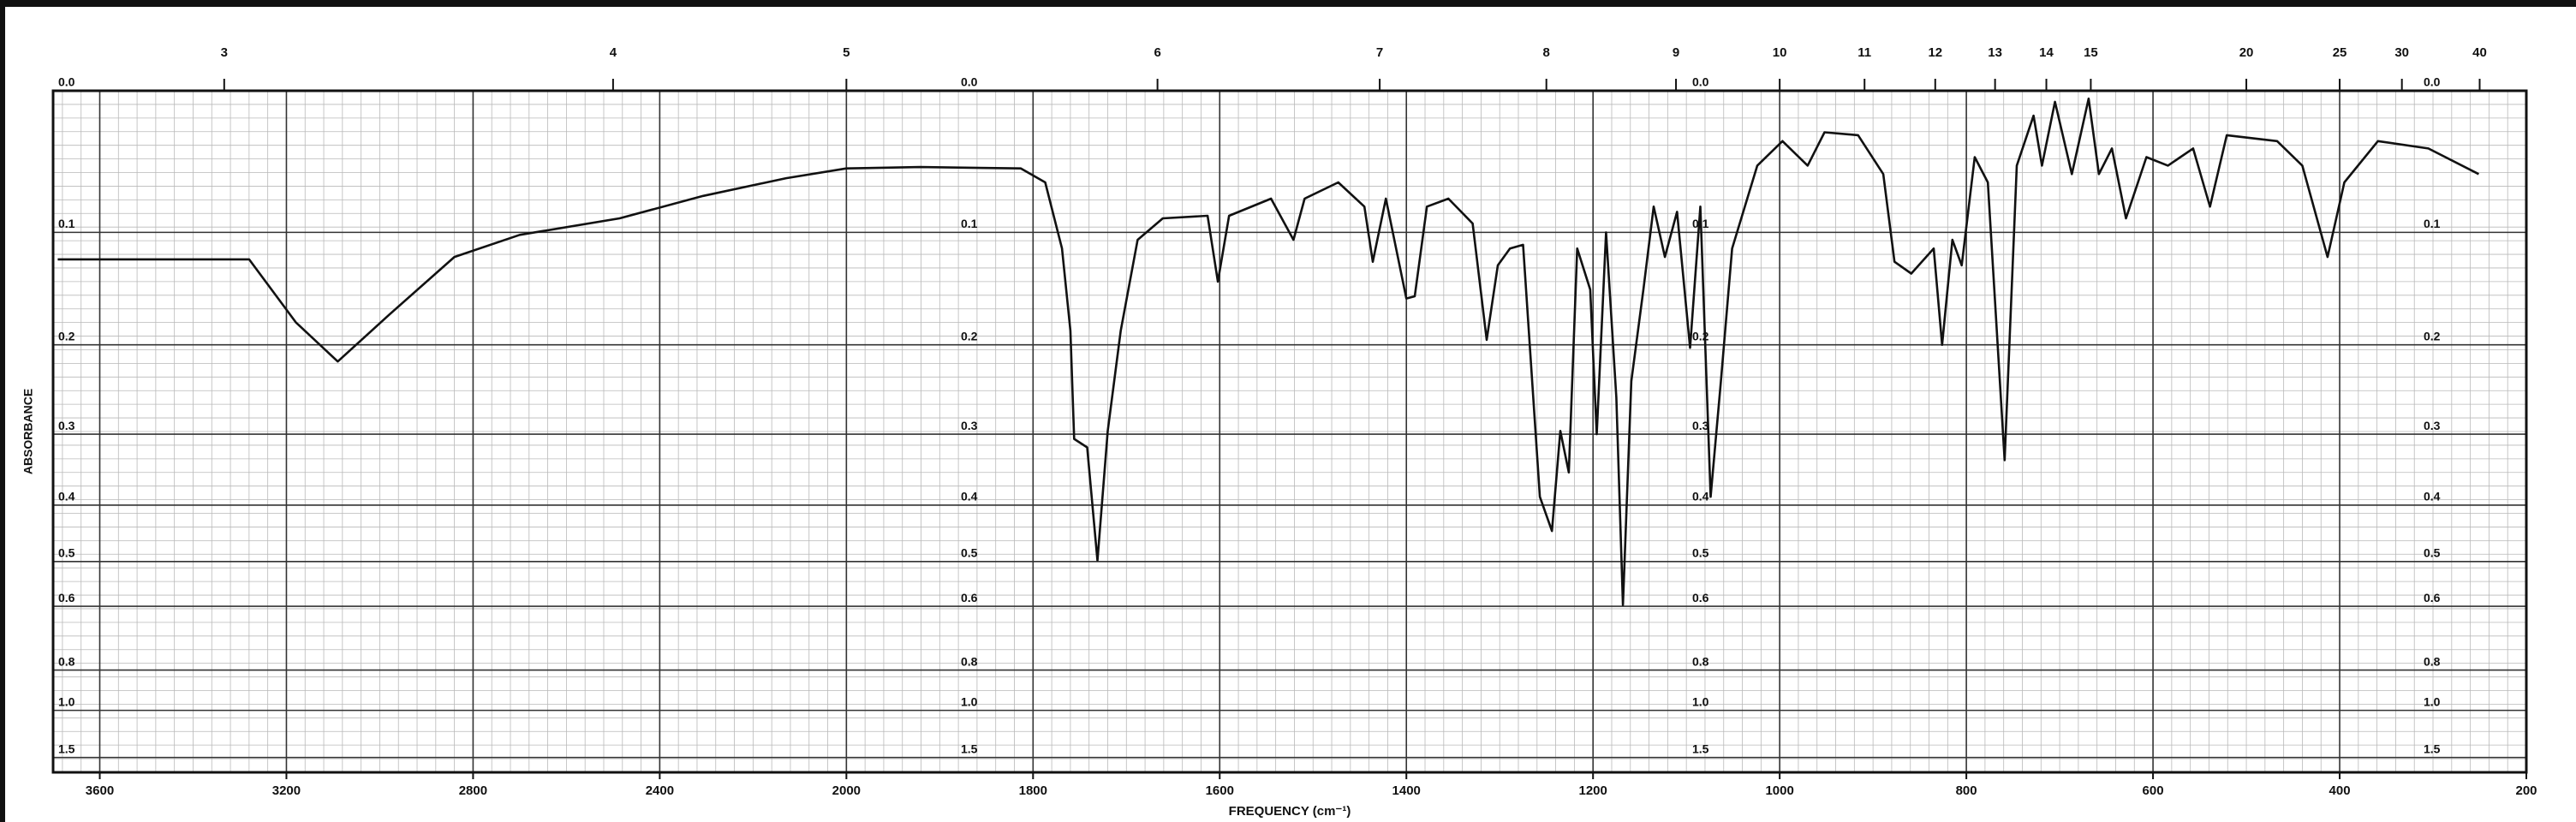 This screenshot has height=822, width=2576. What do you see at coordinates (2047, 52) in the screenshot?
I see `x2-tick-label: 14` at bounding box center [2047, 52].